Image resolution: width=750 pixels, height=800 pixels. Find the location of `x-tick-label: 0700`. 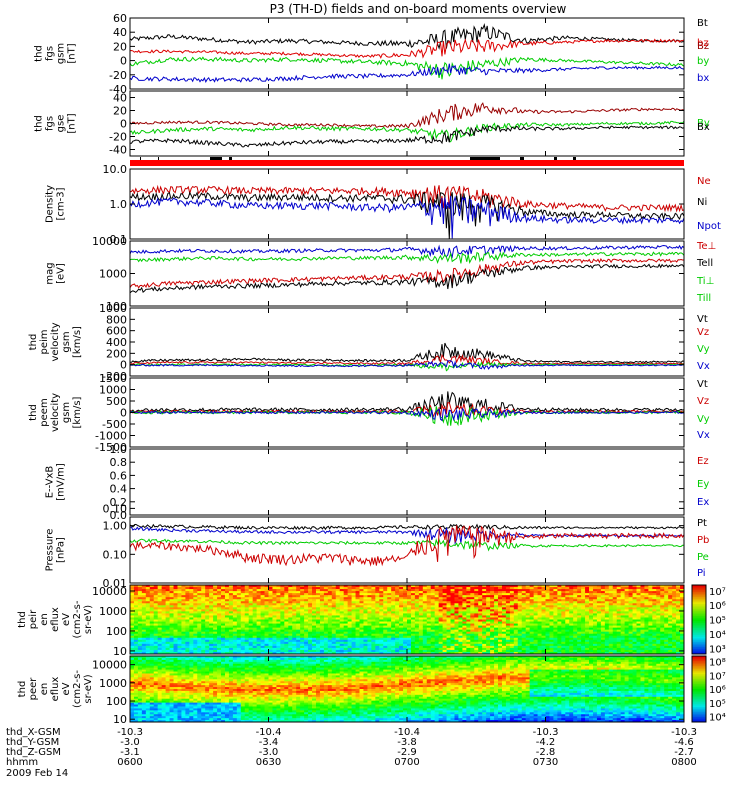

x-tick-label: 0700 is located at coordinates (406, 762).